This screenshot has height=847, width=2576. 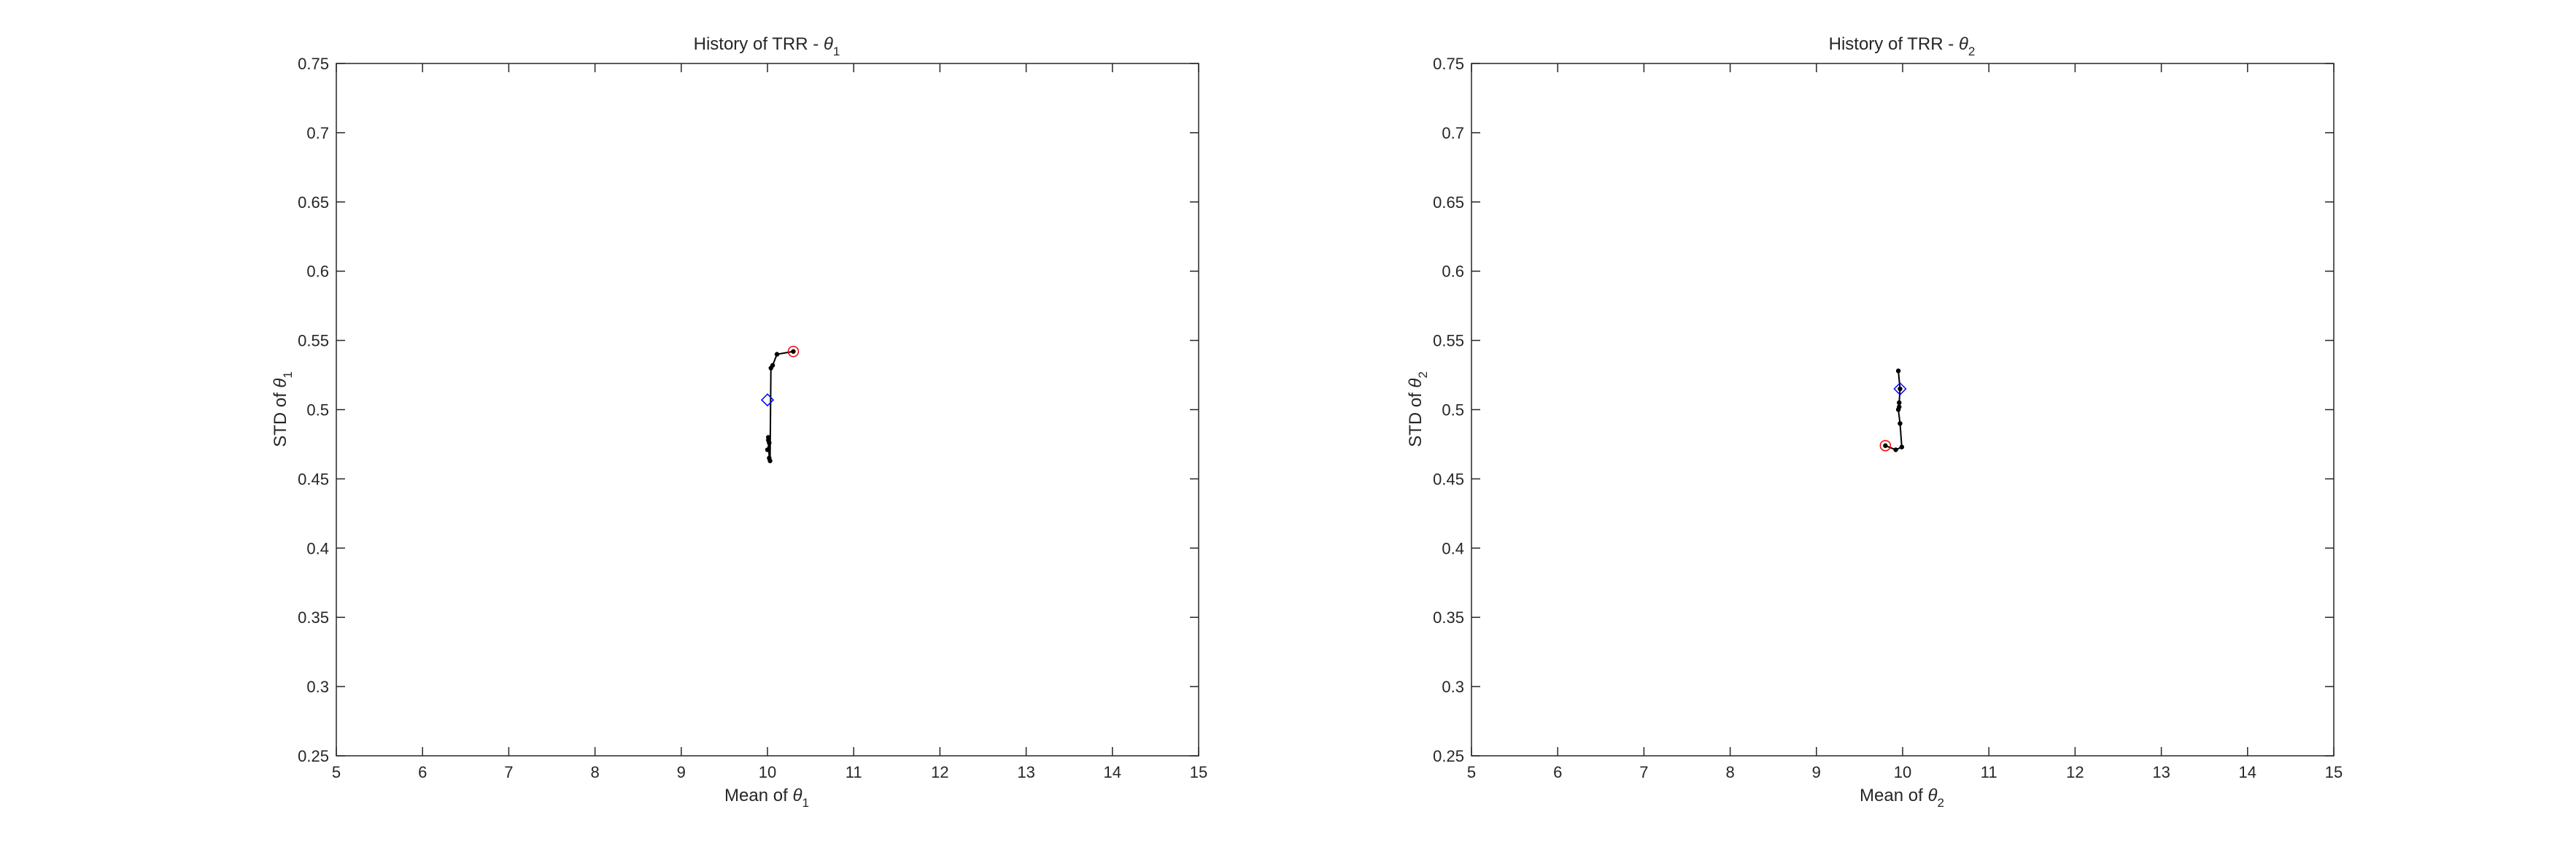 I want to click on x-axis-label: Mean of θ1, so click(x=766, y=798).